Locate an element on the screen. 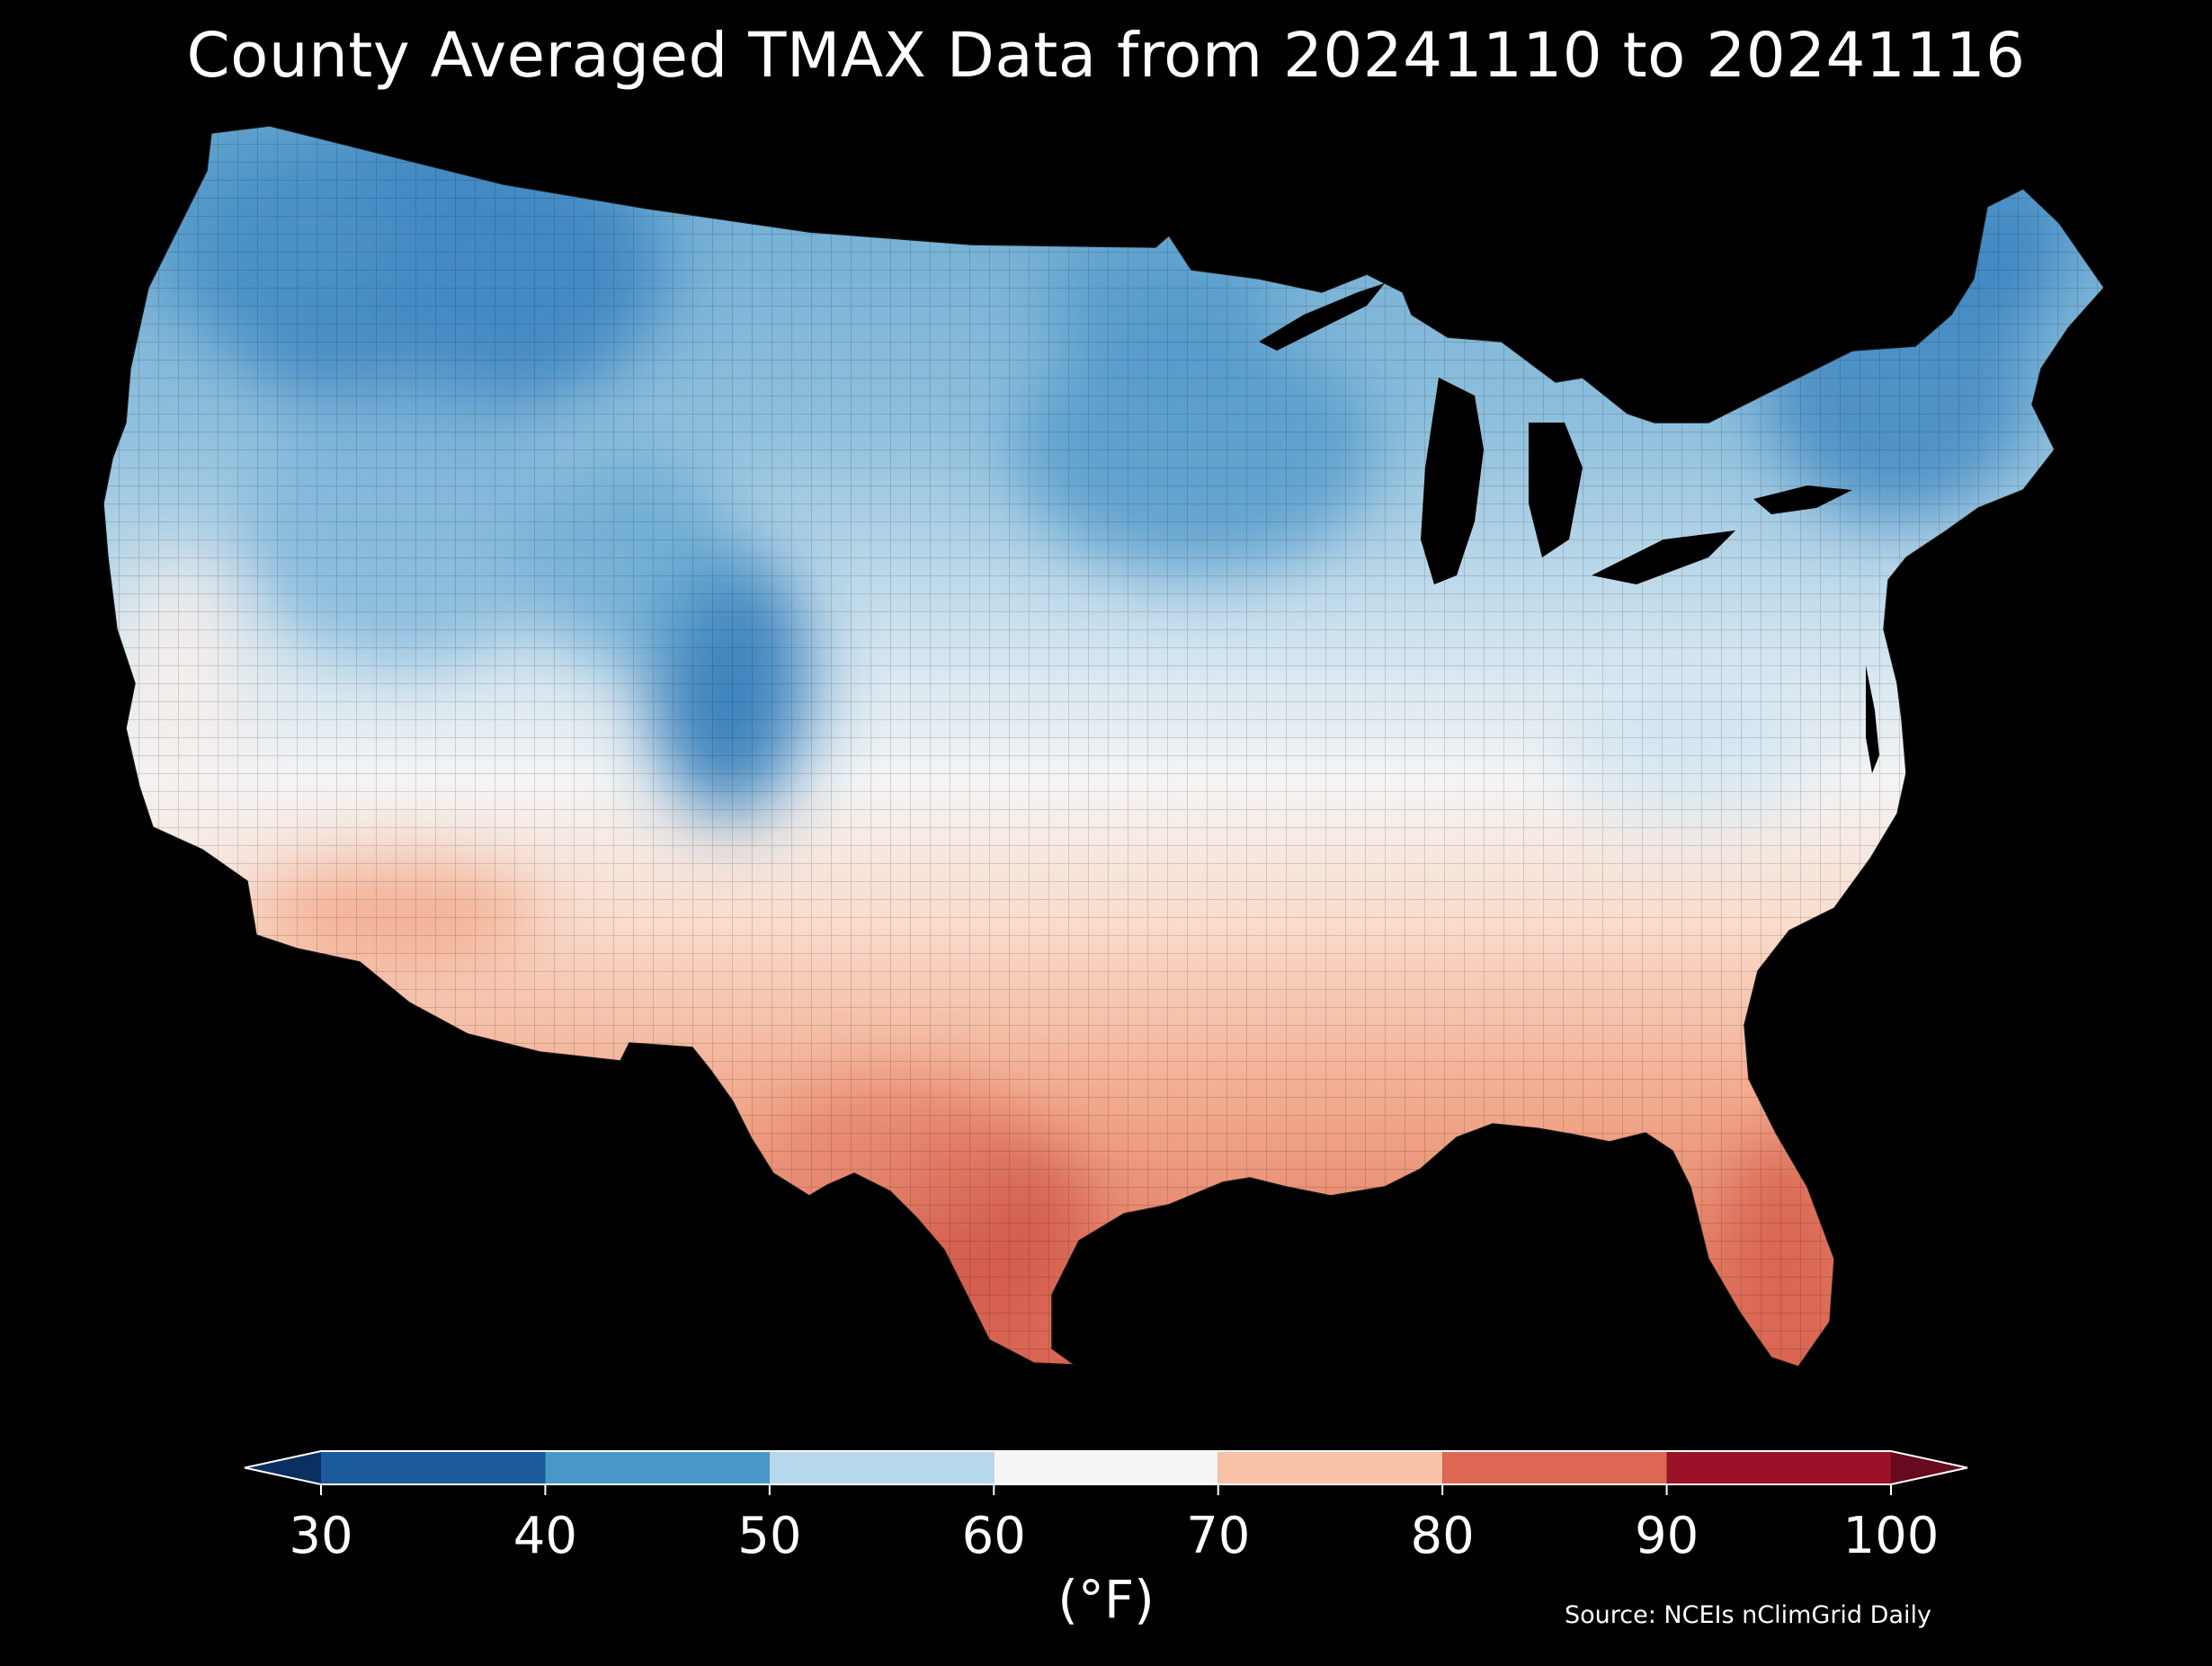  colorbar-unit-label: (°F) is located at coordinates (1106, 1599).